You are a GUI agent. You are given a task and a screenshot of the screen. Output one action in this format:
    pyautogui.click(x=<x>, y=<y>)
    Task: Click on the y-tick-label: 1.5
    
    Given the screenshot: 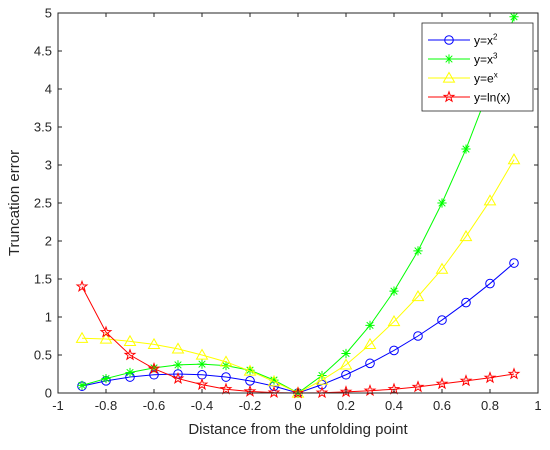 What is the action you would take?
    pyautogui.click(x=43, y=279)
    